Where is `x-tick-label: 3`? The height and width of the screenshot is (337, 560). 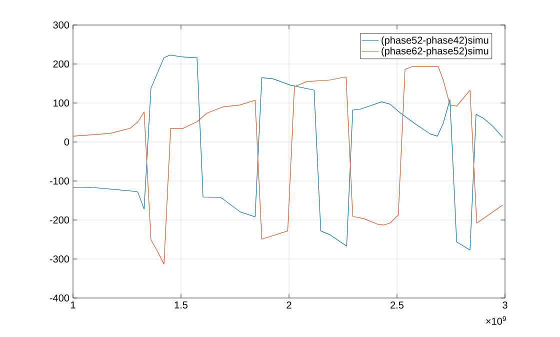
x-tick-label: 3 is located at coordinates (505, 305).